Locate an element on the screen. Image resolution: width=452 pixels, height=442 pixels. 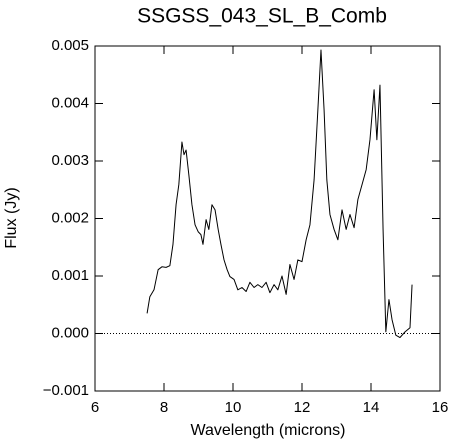
y-tick-label: −0.001 is located at coordinates (66, 390).